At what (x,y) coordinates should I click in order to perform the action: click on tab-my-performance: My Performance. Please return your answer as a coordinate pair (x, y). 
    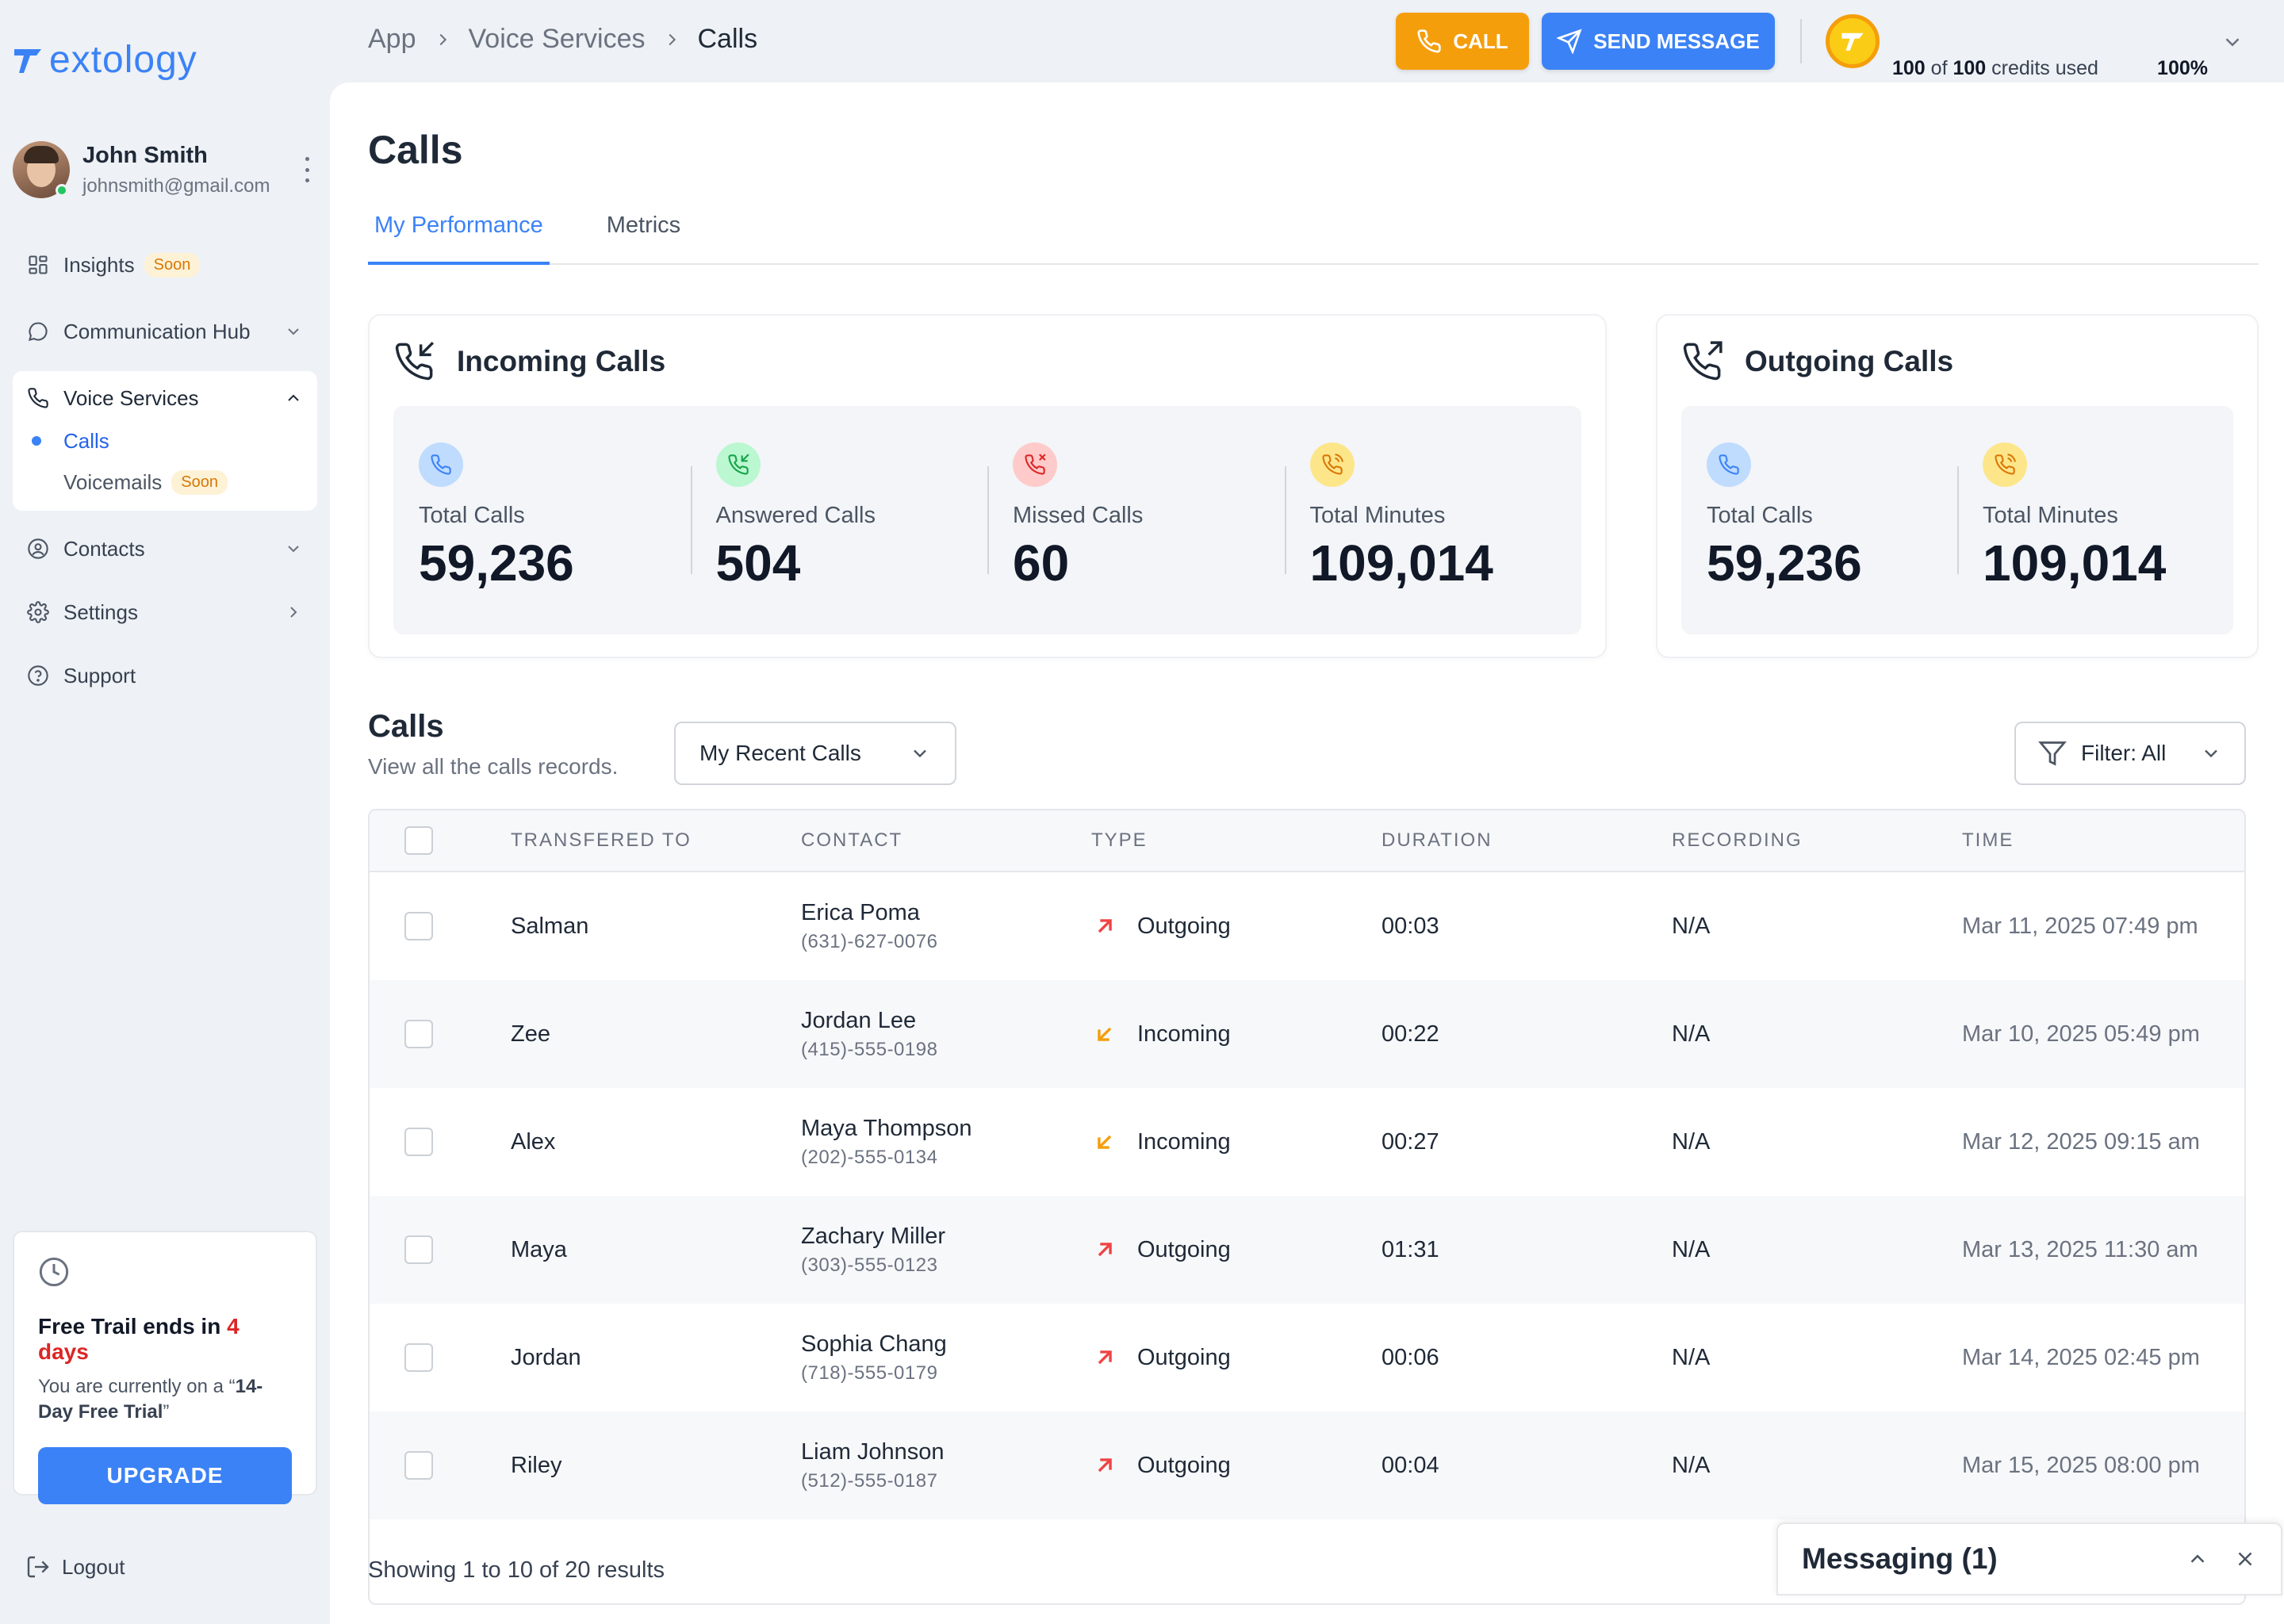
    Looking at the image, I should click on (459, 235).